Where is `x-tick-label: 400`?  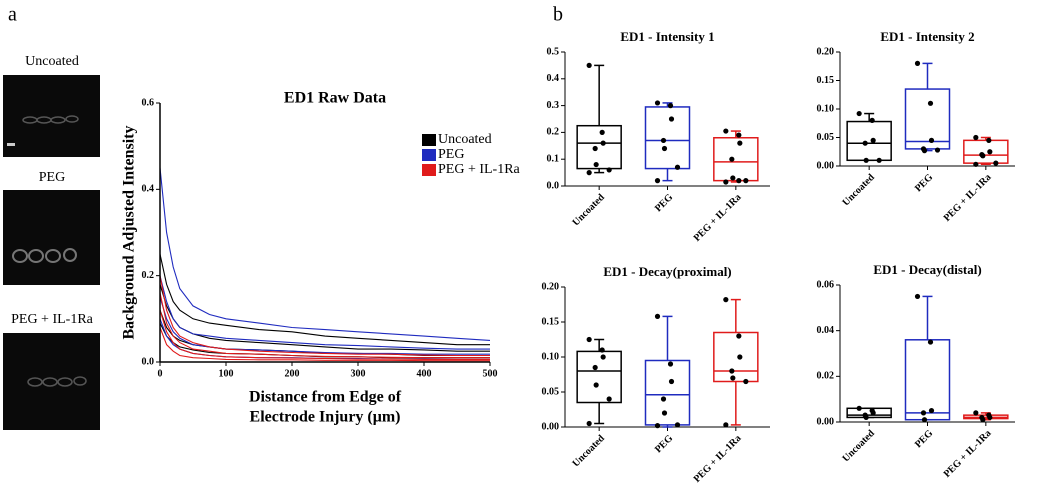
x-tick-label: 400 is located at coordinates (424, 373).